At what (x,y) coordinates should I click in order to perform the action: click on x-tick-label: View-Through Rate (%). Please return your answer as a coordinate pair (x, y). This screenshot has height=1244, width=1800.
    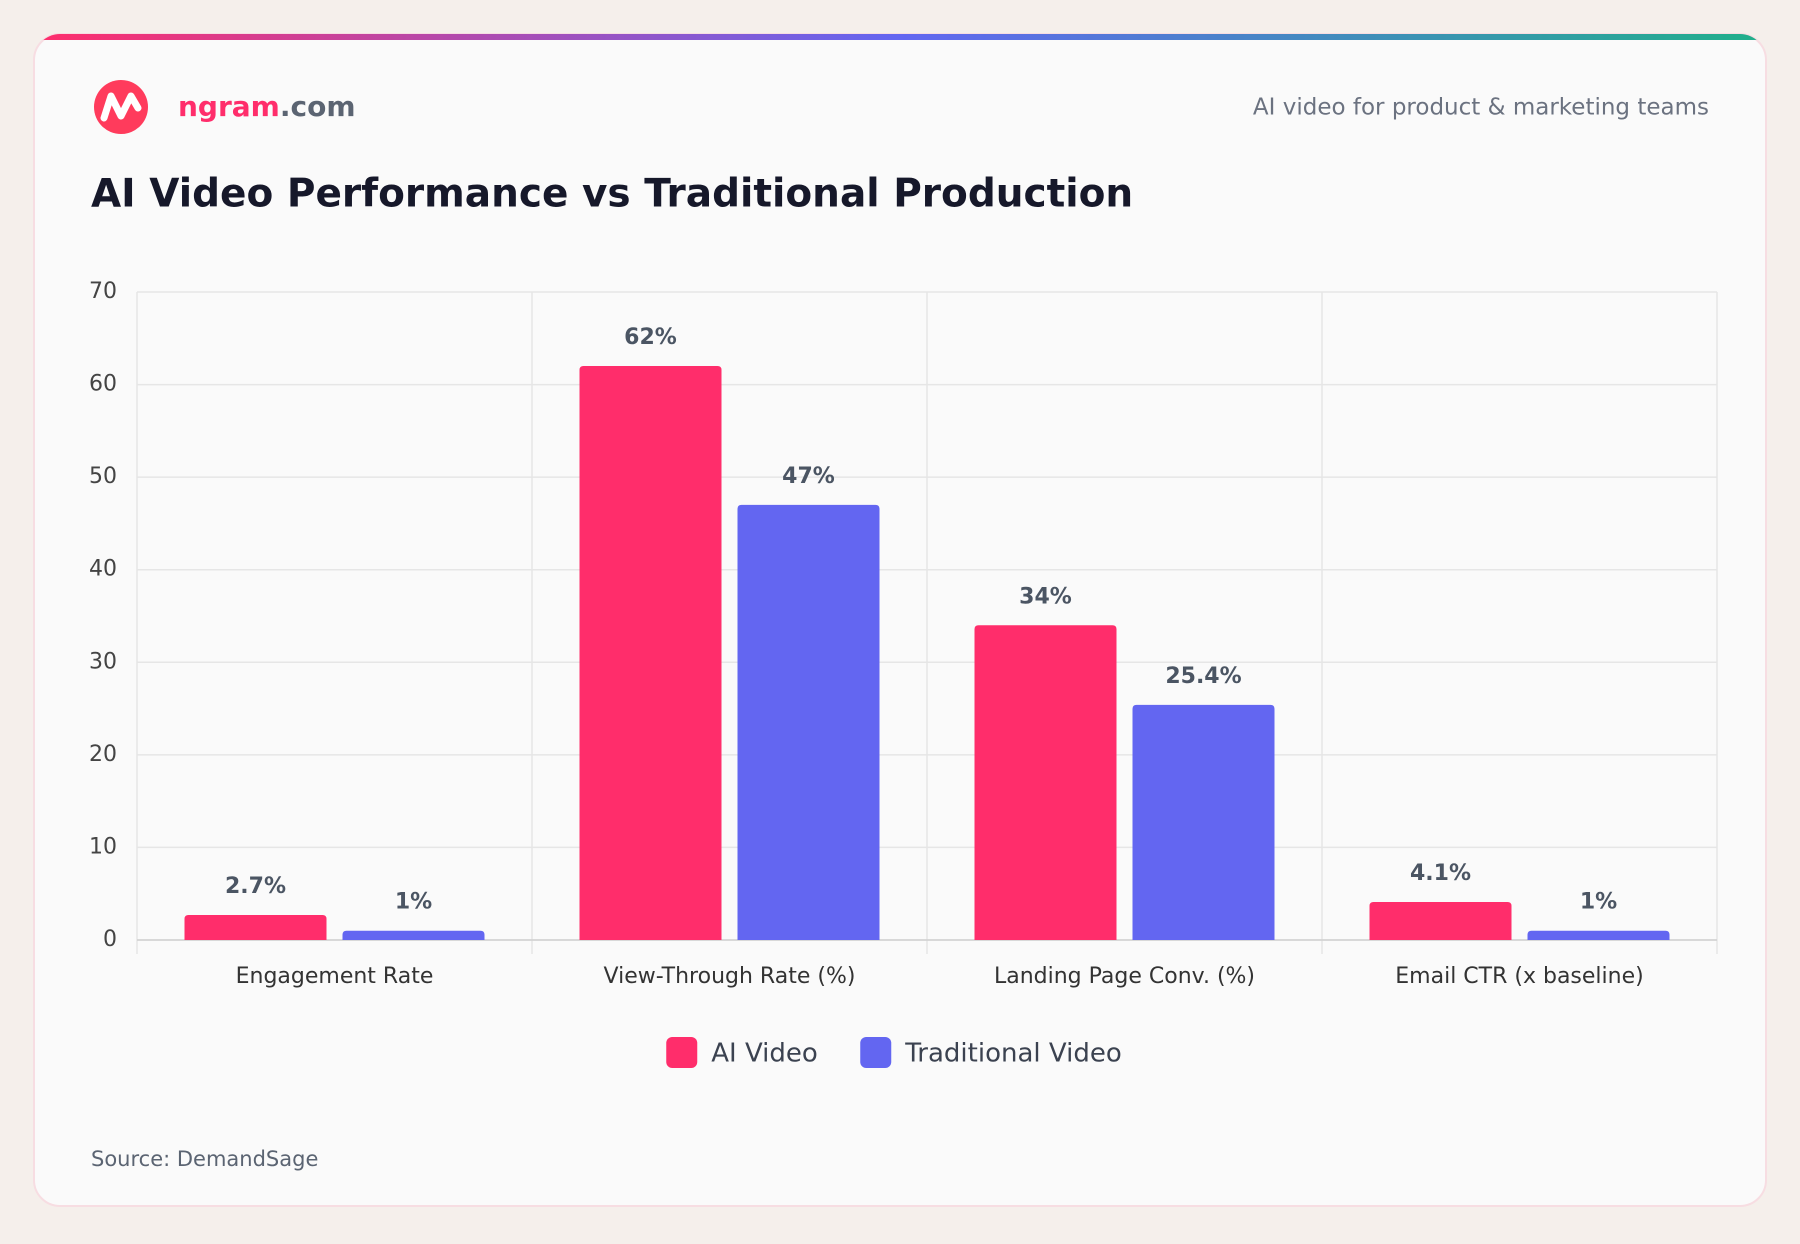
    Looking at the image, I should click on (730, 976).